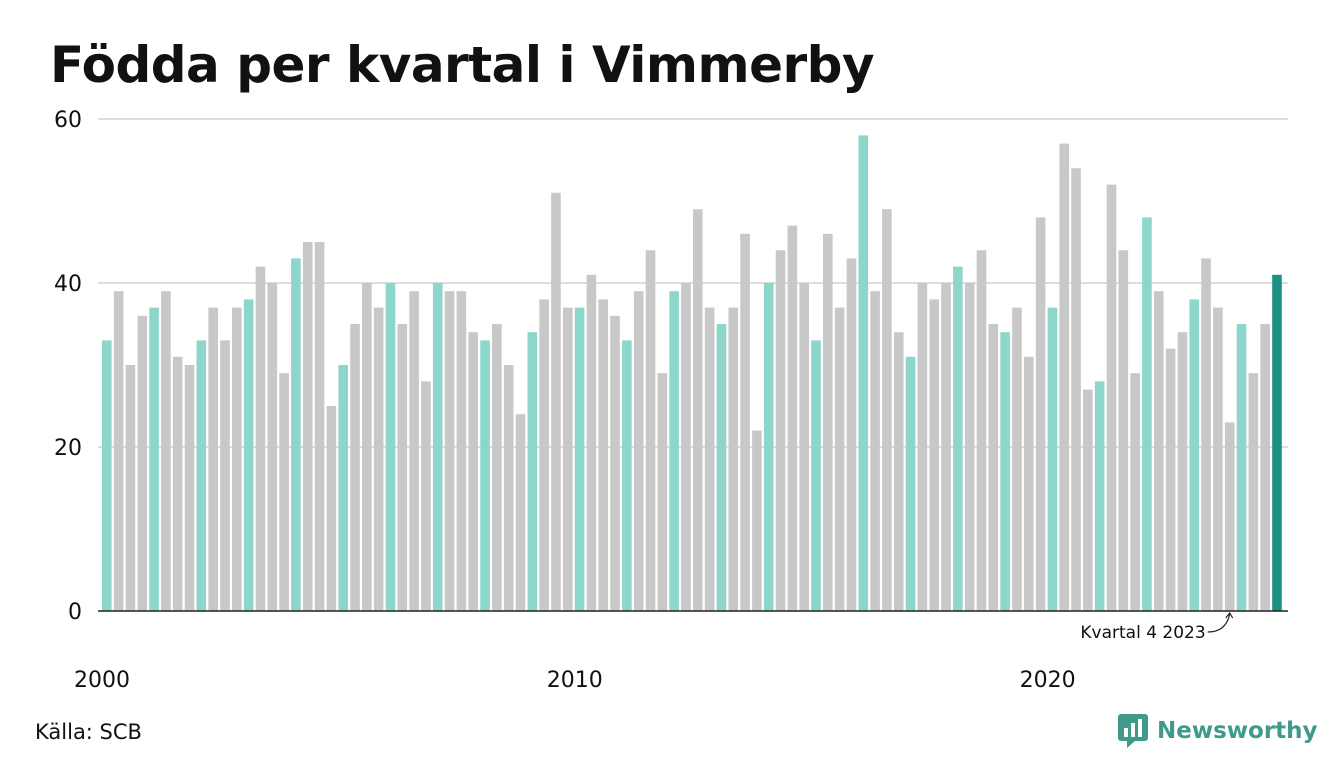  Describe the element at coordinates (462, 65) in the screenshot. I see `chart-title: Födda per kvartal i Vimmerby` at that location.